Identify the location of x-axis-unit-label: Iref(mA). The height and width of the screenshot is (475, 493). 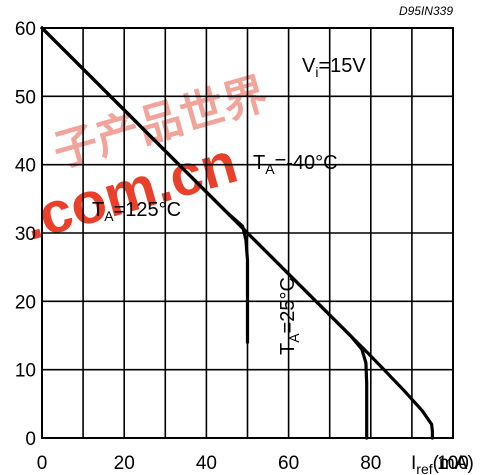
(442, 464).